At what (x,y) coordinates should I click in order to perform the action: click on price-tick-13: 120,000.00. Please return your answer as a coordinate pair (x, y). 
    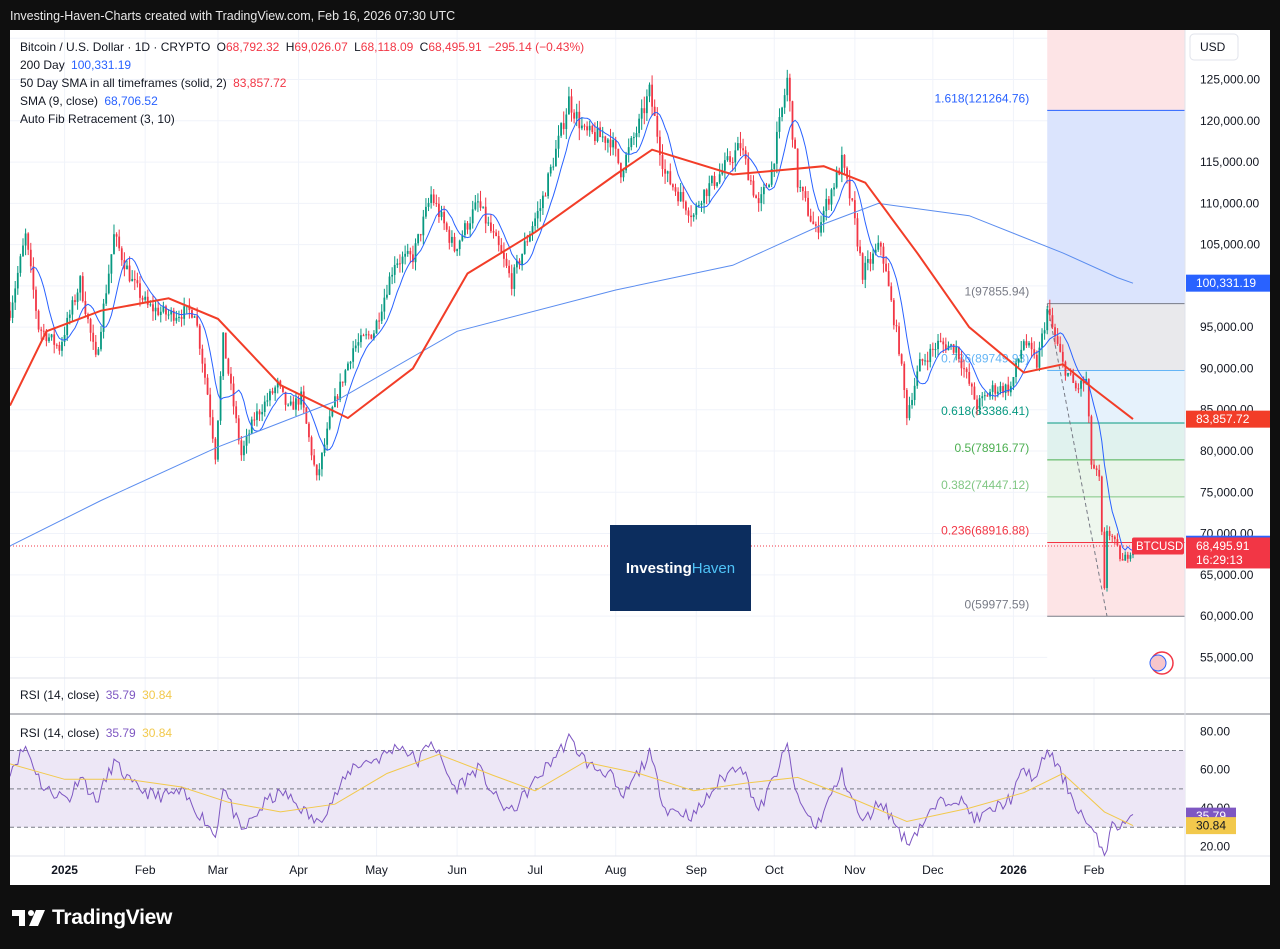
    Looking at the image, I should click on (1230, 121).